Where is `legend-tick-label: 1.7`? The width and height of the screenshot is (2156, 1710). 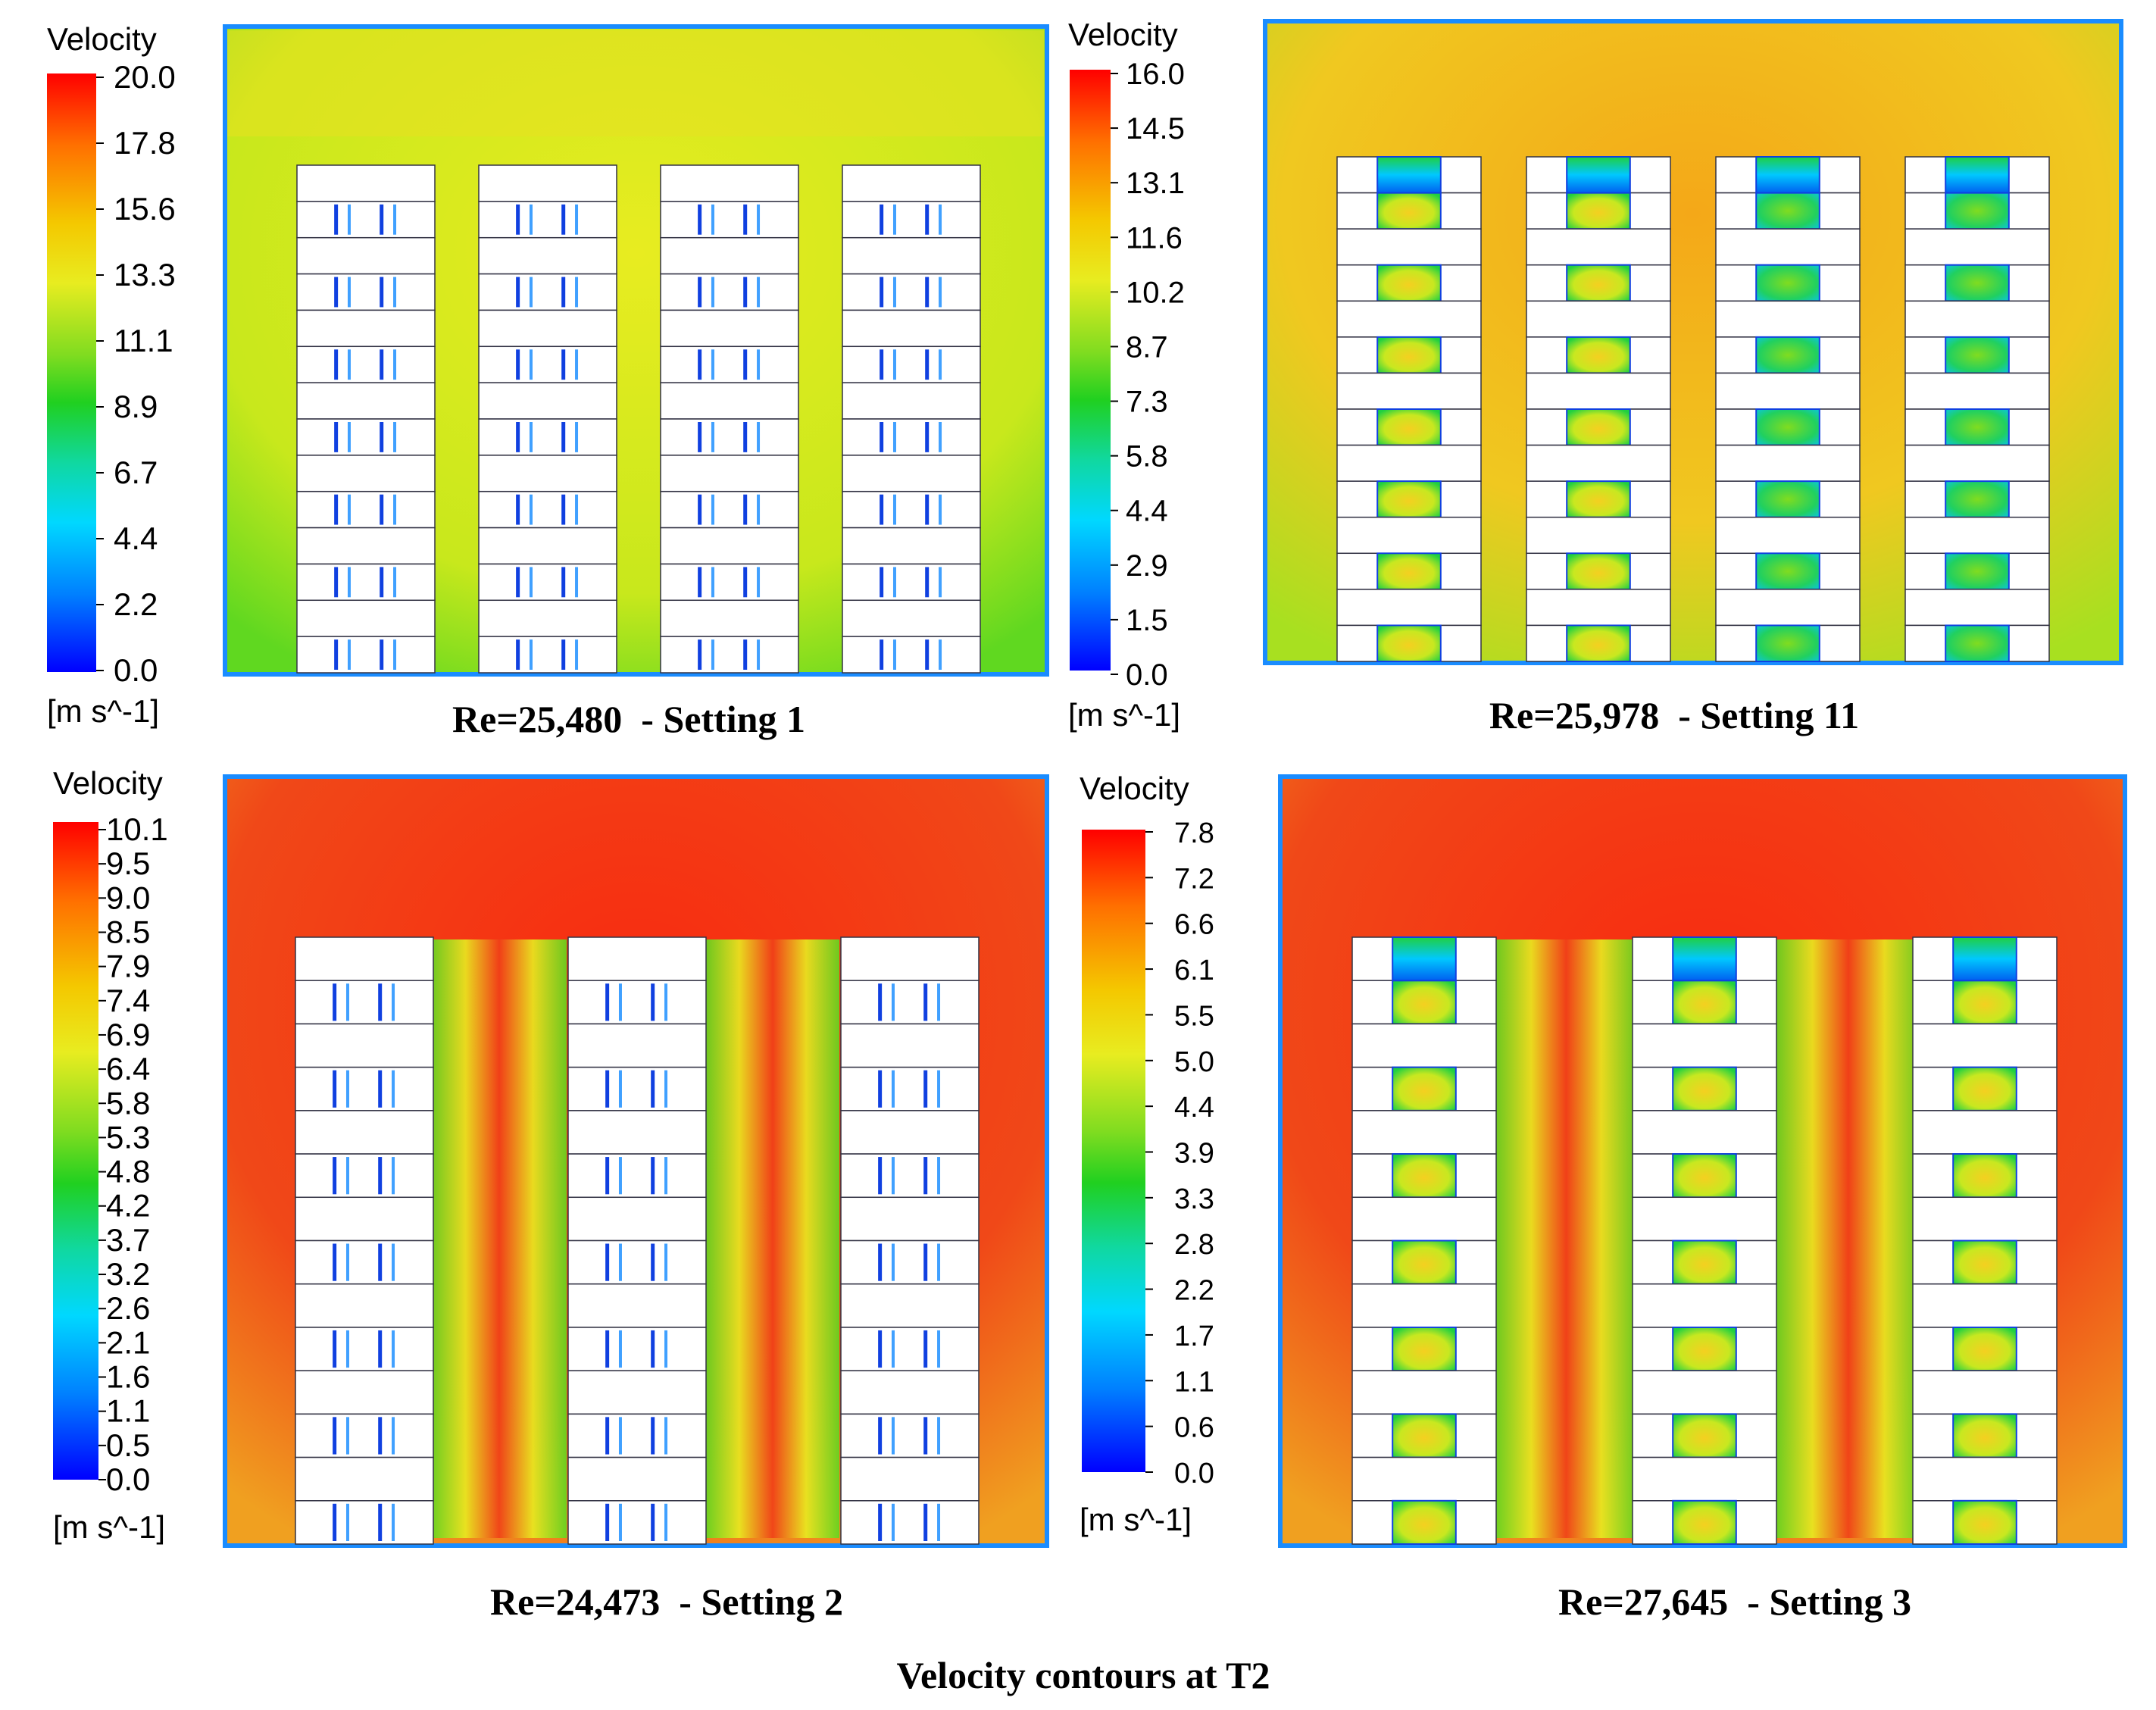
legend-tick-label: 1.7 is located at coordinates (1194, 1336).